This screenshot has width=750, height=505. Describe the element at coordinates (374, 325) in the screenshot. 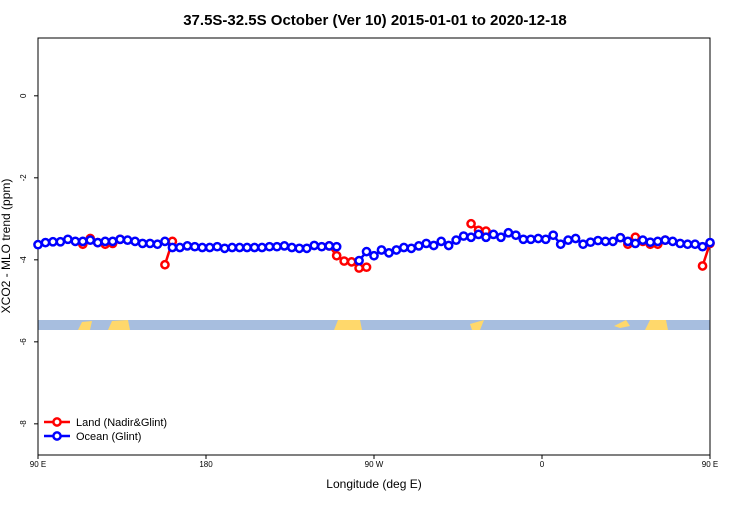

I see `map-strip` at that location.